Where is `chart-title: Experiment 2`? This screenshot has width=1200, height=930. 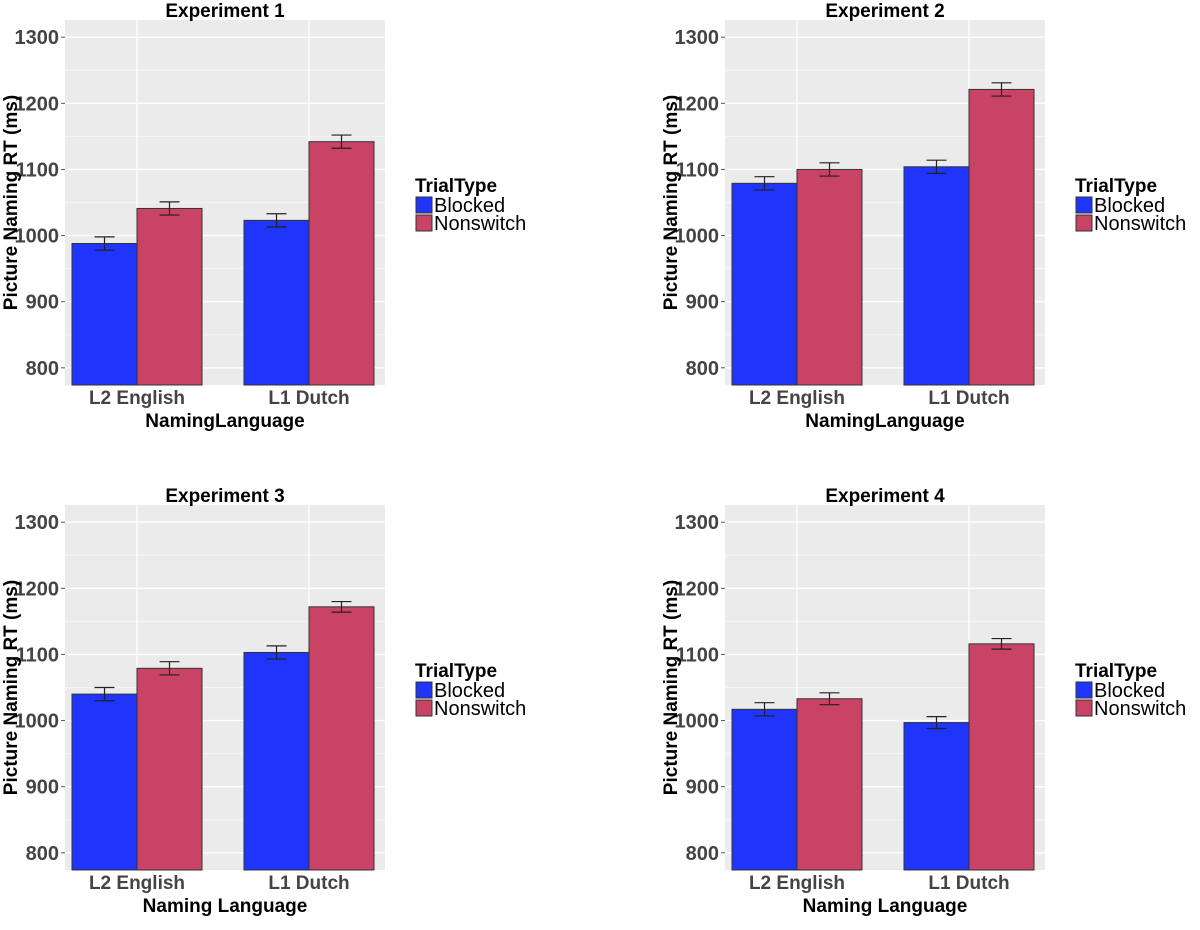
chart-title: Experiment 2 is located at coordinates (884, 11).